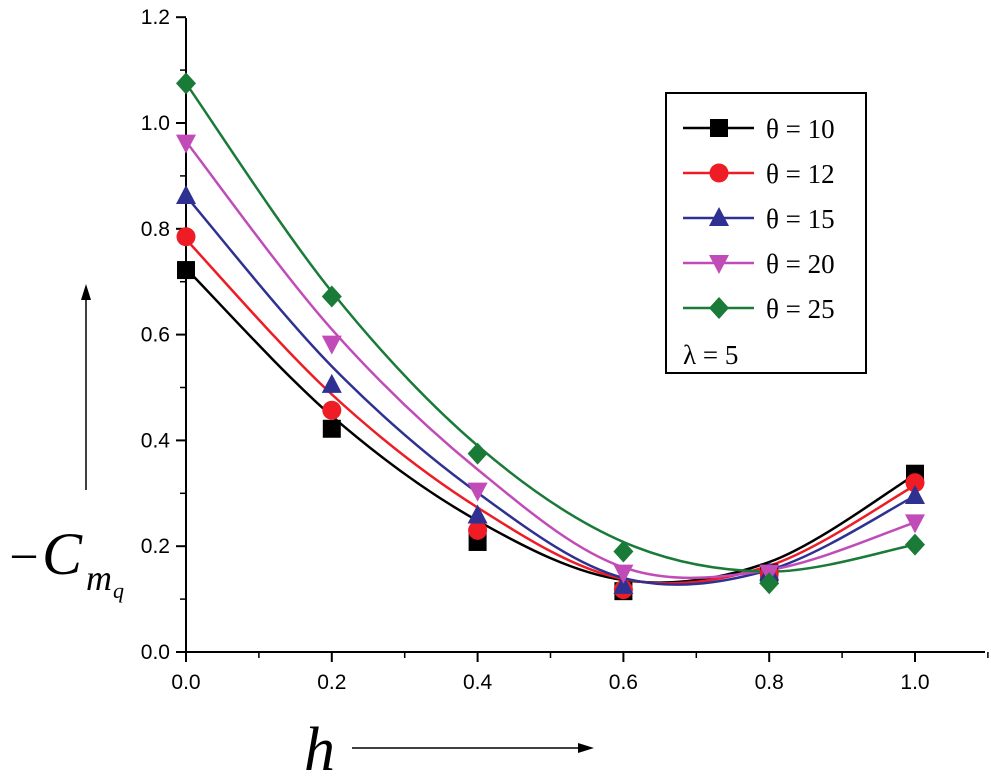 The width and height of the screenshot is (991, 778). I want to click on data-point-s2-p3, so click(623, 584).